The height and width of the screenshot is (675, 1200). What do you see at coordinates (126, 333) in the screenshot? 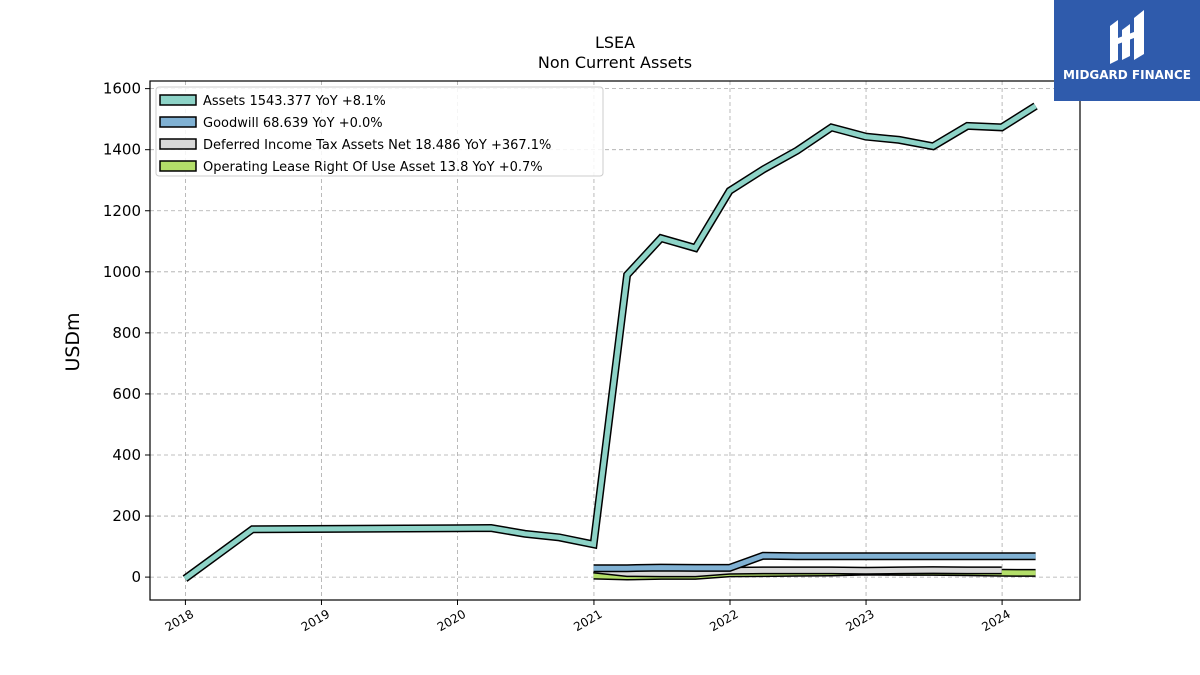
I see `y-tick-label: 800` at bounding box center [126, 333].